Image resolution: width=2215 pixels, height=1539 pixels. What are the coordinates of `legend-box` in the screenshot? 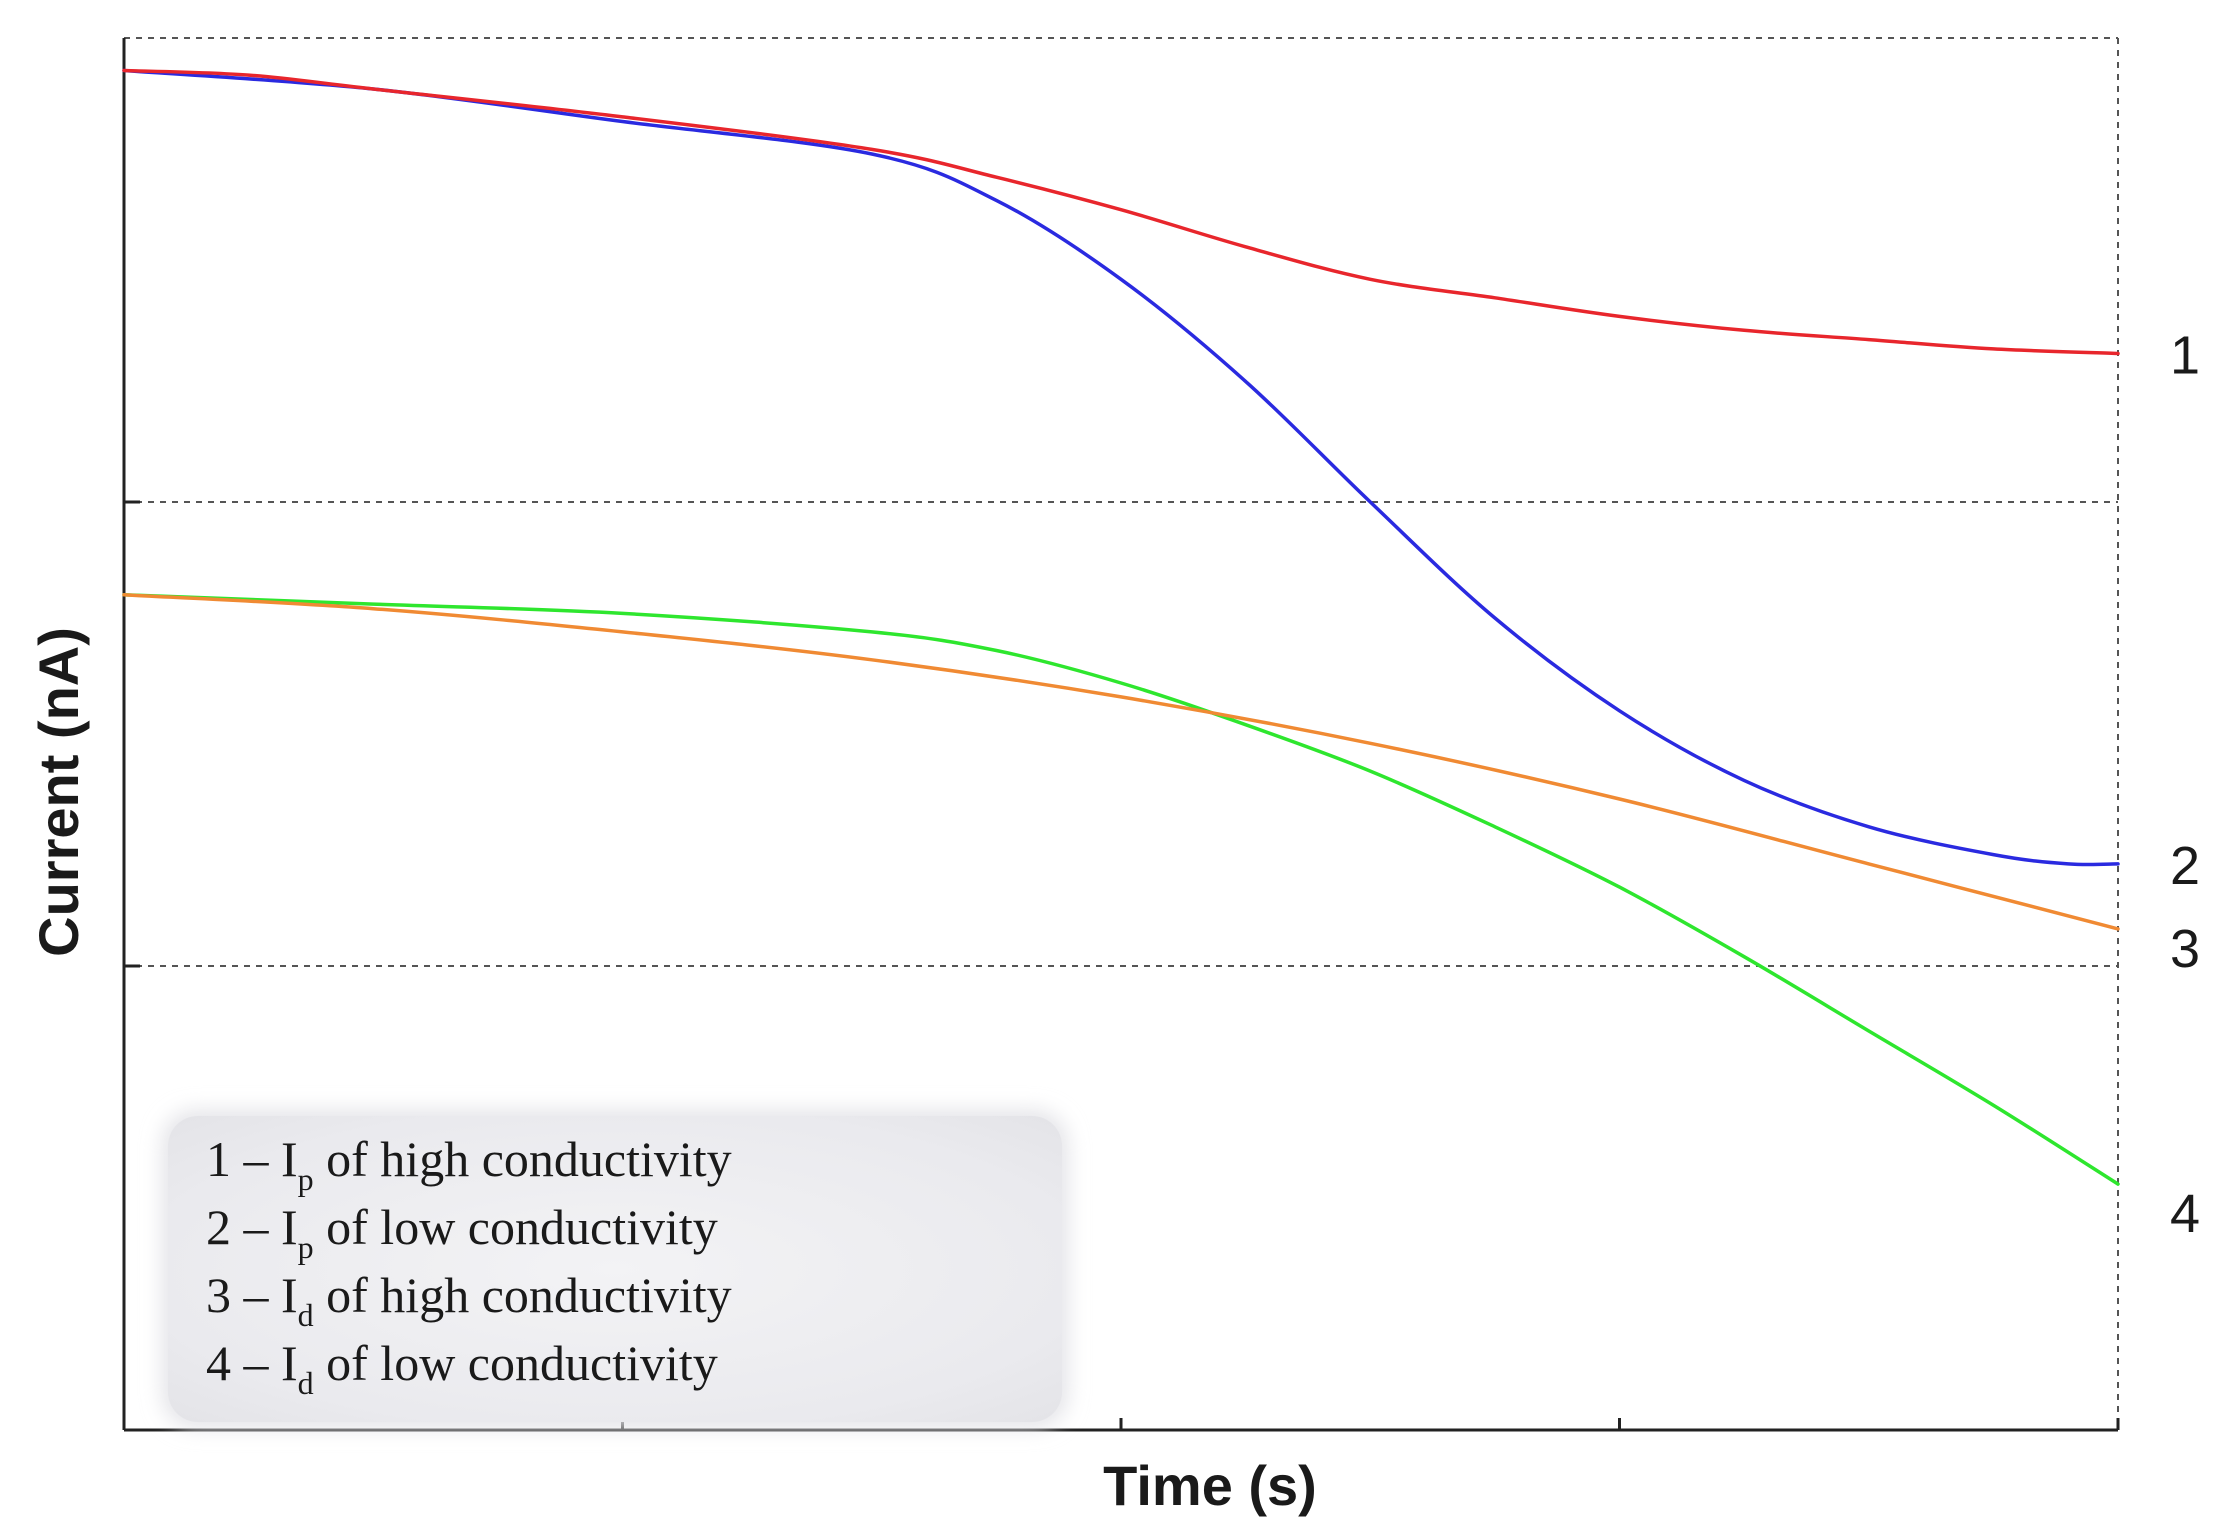 It's located at (615, 1269).